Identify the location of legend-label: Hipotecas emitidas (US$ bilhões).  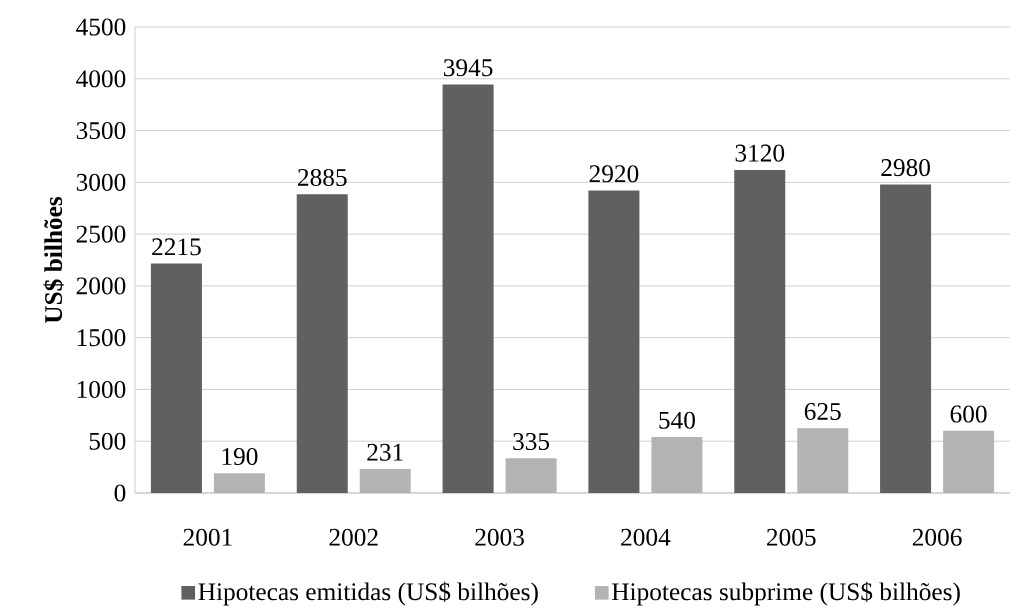
(368, 593).